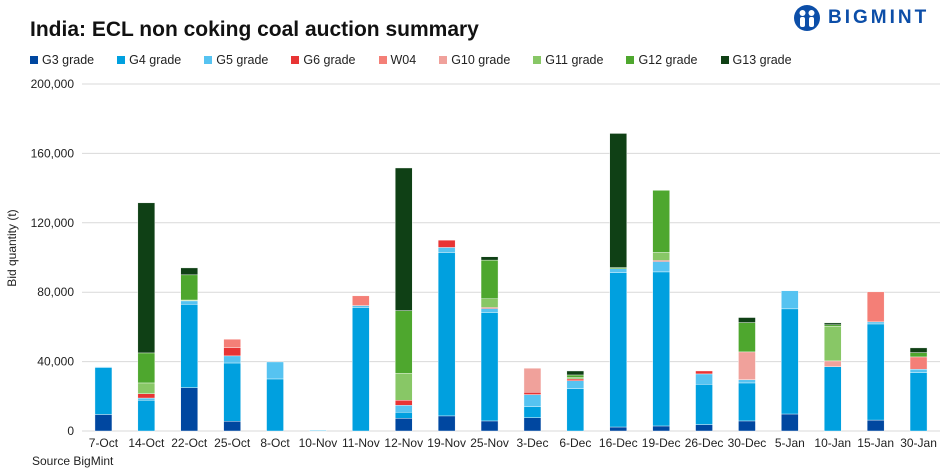 The image size is (944, 476). I want to click on x-tick-label: 3-Dec, so click(532, 443).